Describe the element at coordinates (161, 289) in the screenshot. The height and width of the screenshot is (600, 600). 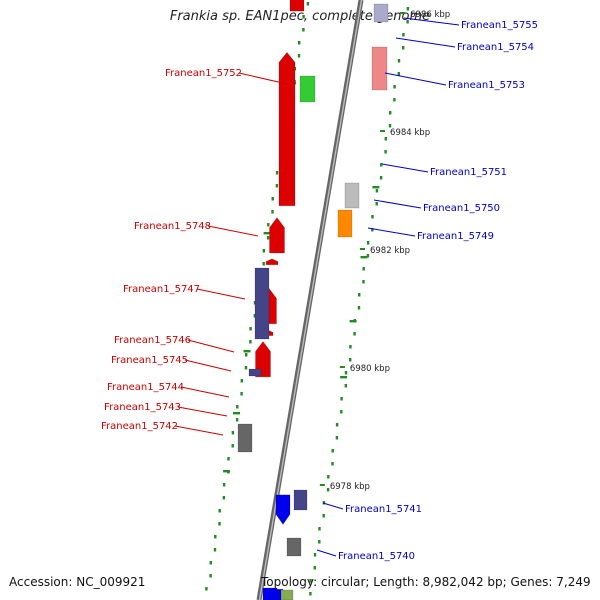
I see `gene-label-Franean1_5747: Franean1_5747` at that location.